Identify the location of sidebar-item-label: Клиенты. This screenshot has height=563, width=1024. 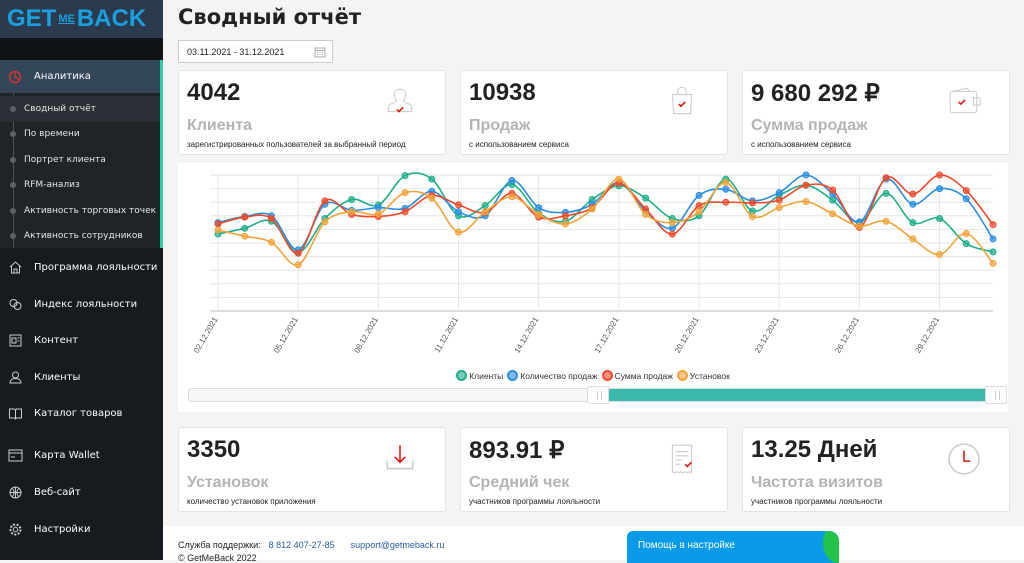
(57, 377).